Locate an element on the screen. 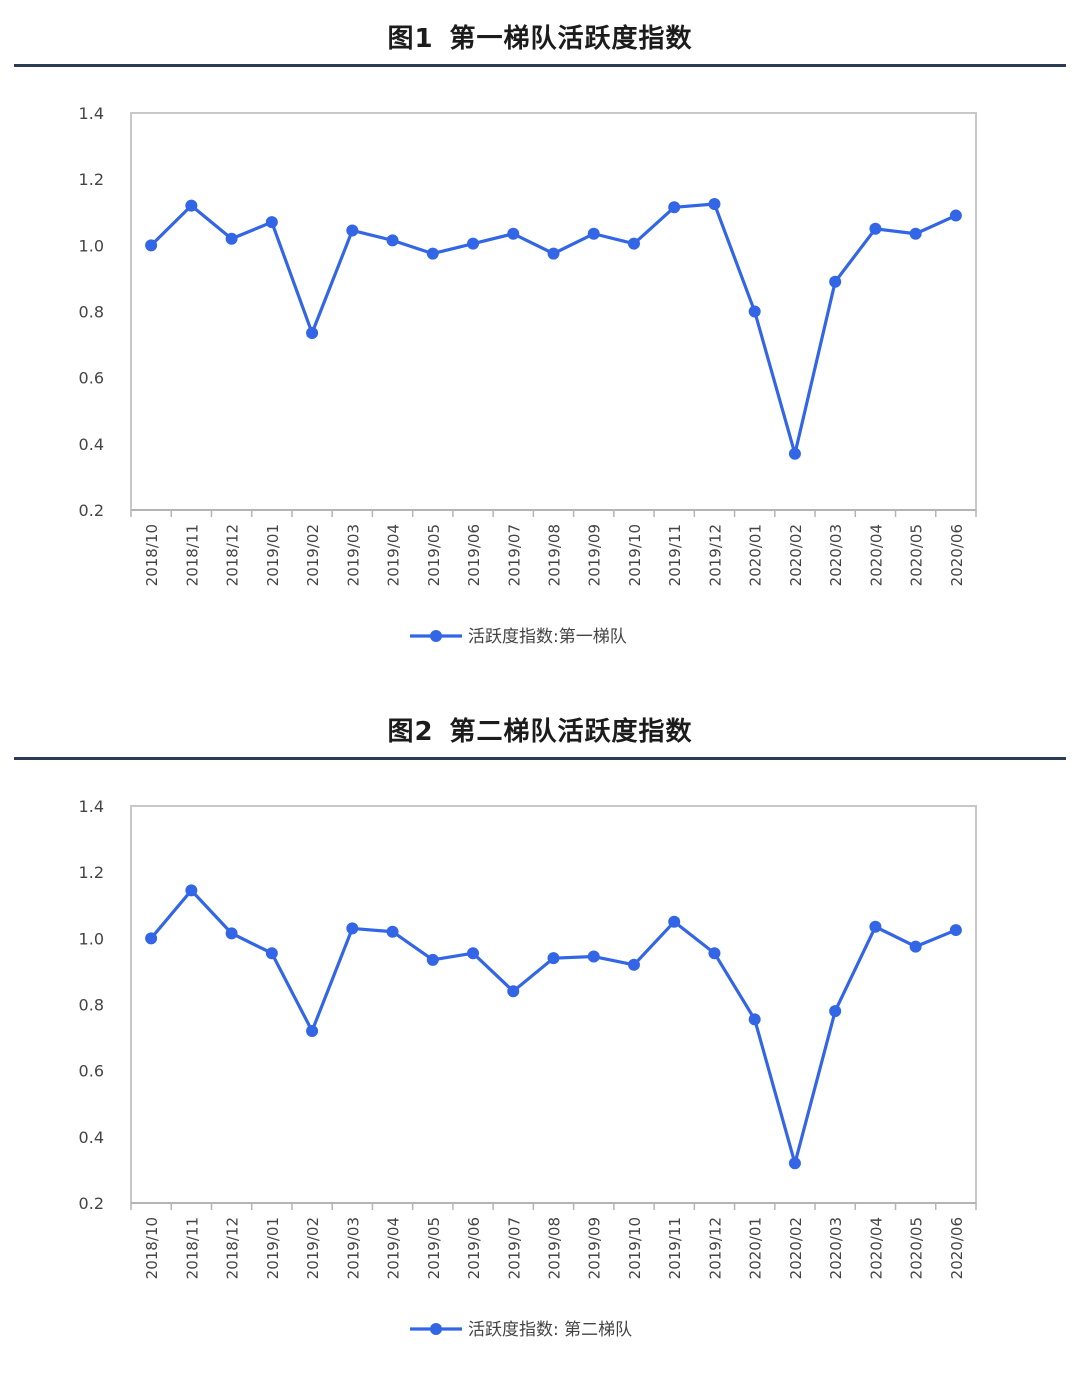  x-tick-label: 2019/10 is located at coordinates (635, 555).